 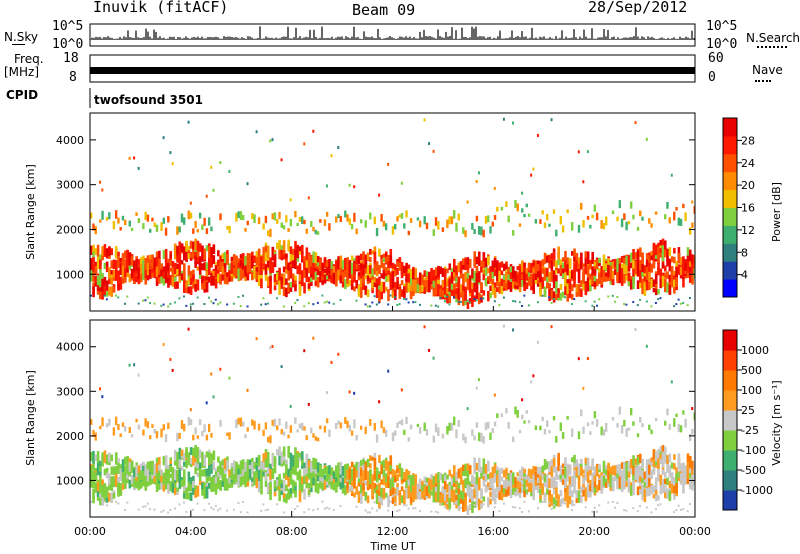 I want to click on station-title: Inuvik (fitACF), so click(x=161, y=8).